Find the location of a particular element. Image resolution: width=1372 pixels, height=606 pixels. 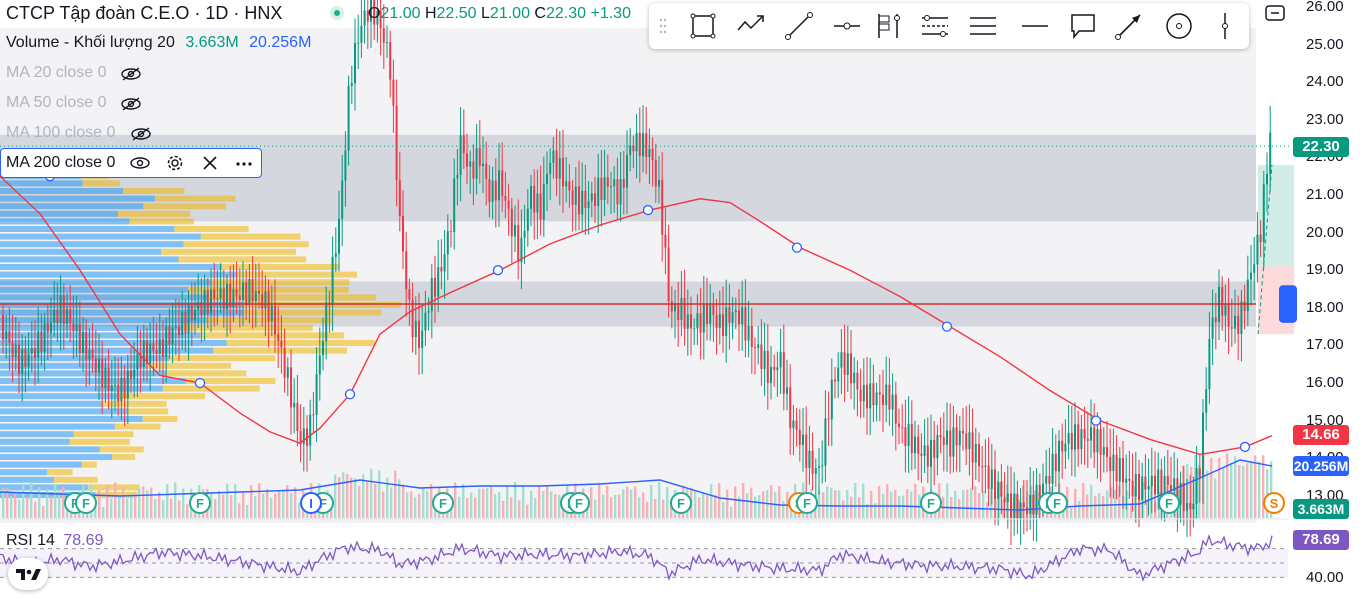

volume-legend: Volume - Khối lượng 20 3.663M 20.256M is located at coordinates (158, 43).